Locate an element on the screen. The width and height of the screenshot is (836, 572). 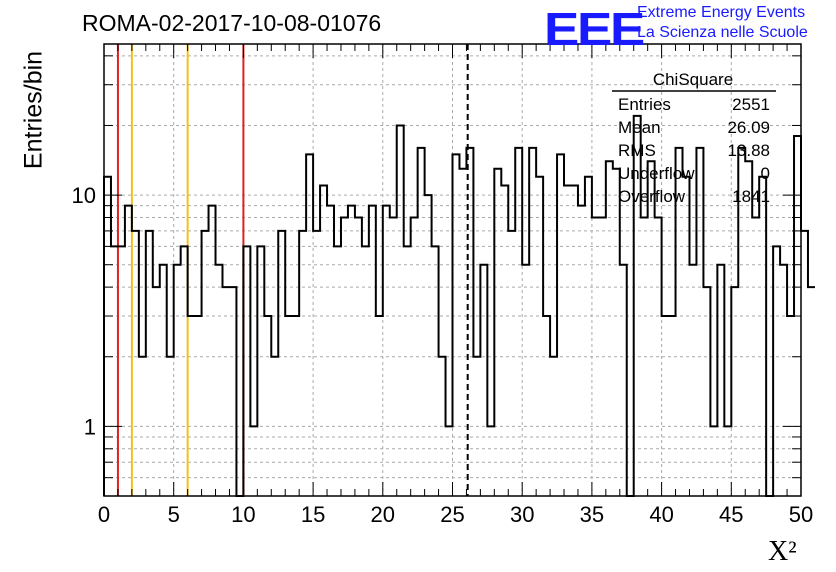
stats-title: ChiSquare is located at coordinates (693, 79).